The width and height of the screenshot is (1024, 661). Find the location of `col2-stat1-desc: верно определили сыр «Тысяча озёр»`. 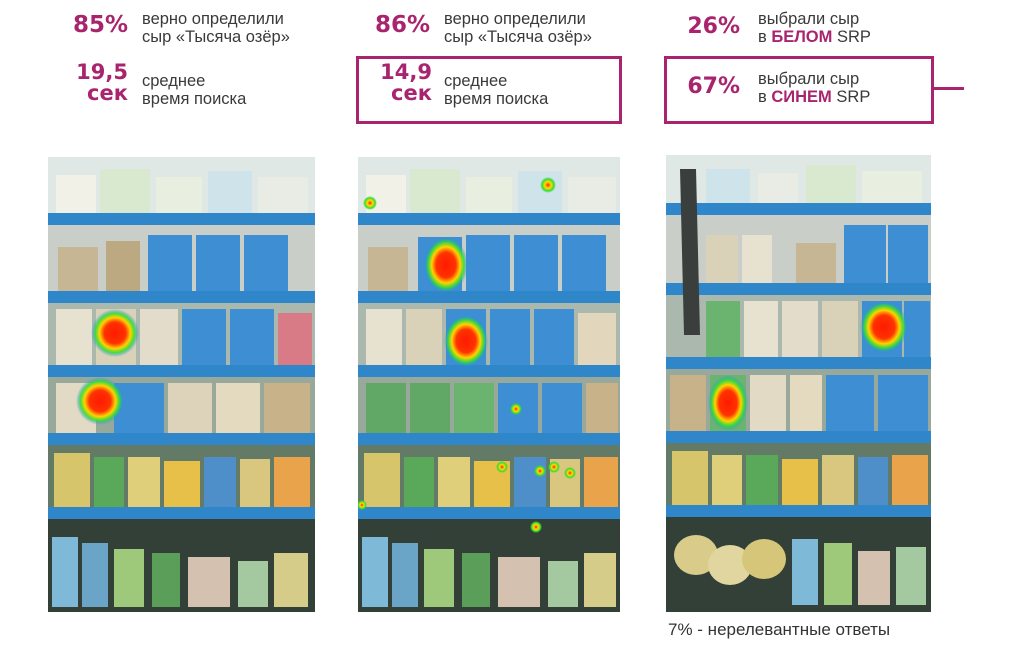

col2-stat1-desc: верно определили сыр «Тысяча озёр» is located at coordinates (518, 28).